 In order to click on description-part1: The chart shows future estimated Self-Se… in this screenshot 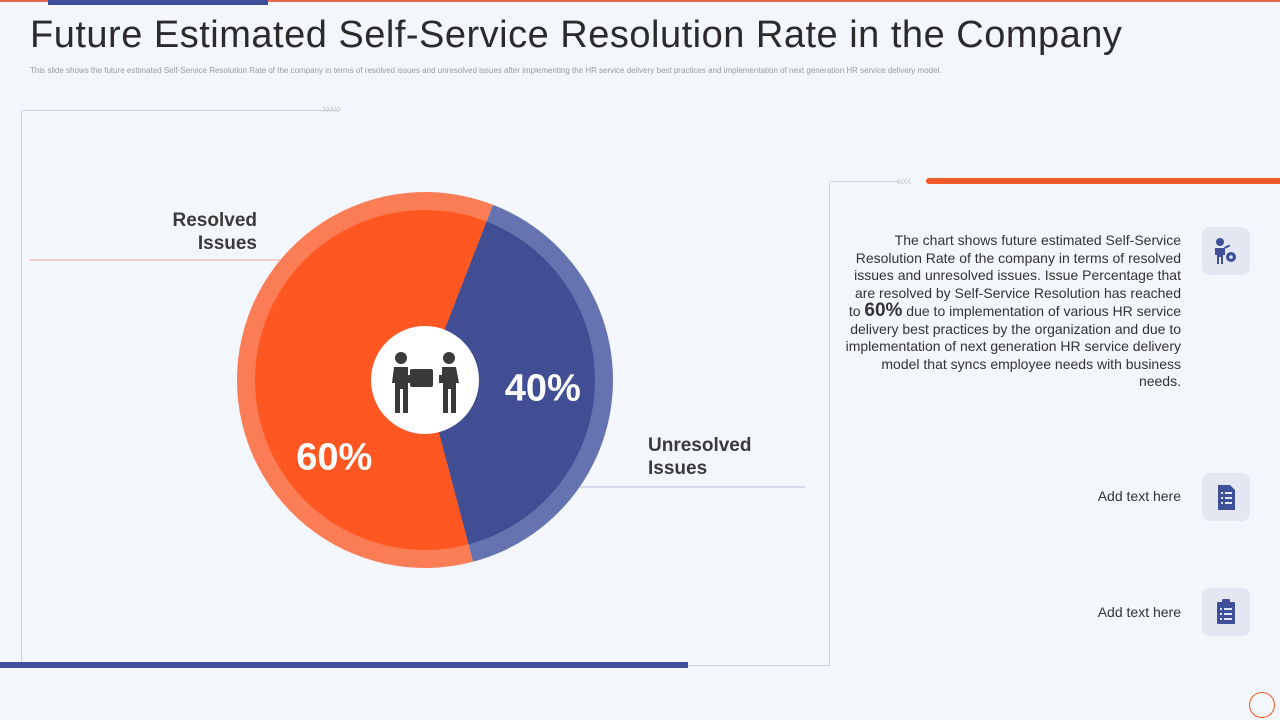, I will do `click(1014, 275)`.